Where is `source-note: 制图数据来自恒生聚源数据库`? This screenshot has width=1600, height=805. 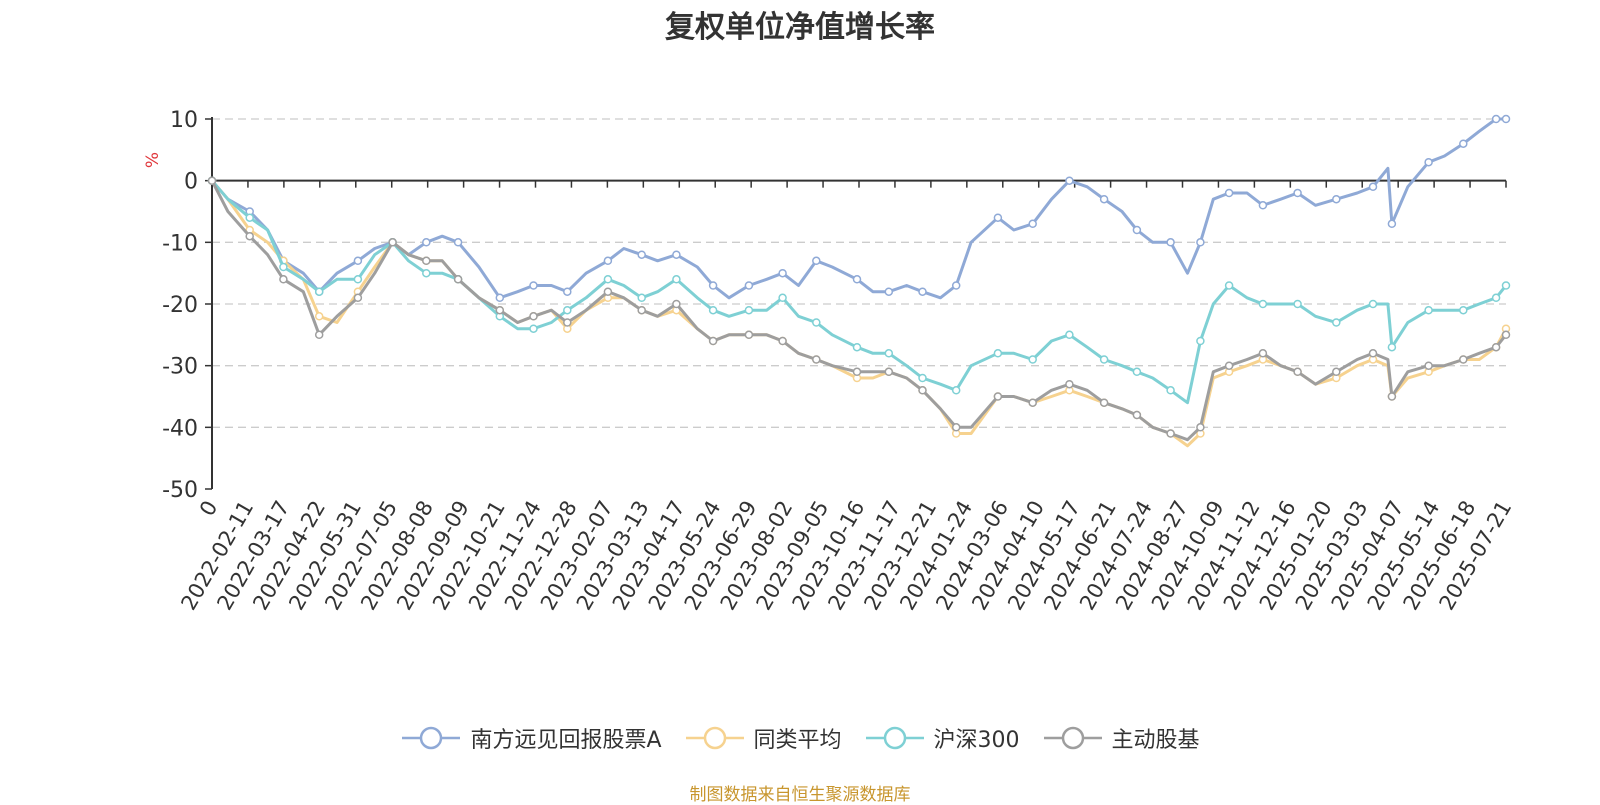
source-note: 制图数据来自恒生聚源数据库 is located at coordinates (800, 795).